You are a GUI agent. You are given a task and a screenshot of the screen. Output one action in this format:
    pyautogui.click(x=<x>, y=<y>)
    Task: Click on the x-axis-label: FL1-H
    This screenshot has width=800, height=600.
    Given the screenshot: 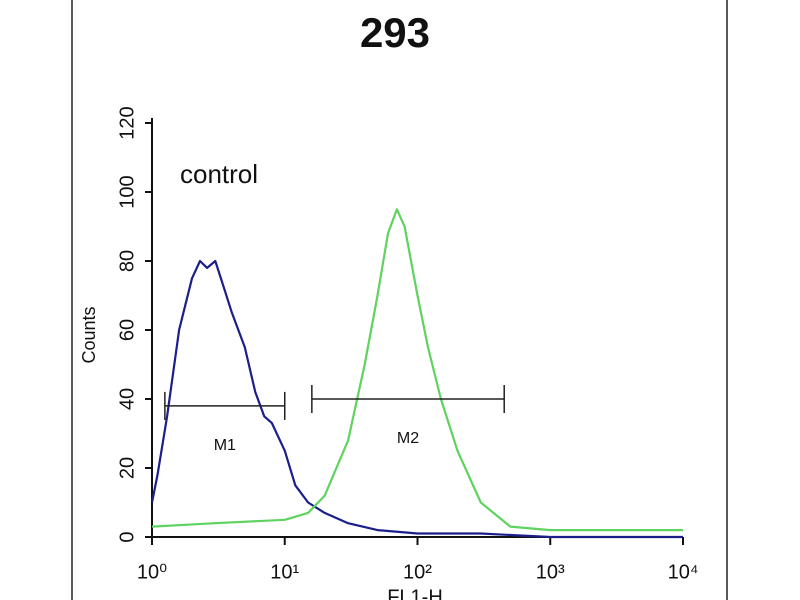 What is the action you would take?
    pyautogui.click(x=415, y=593)
    